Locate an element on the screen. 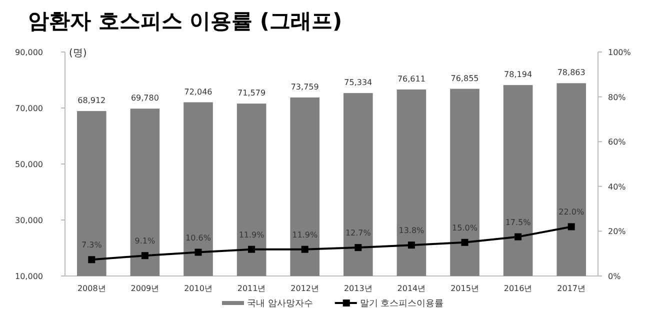 The width and height of the screenshot is (650, 325). data-label: 15.0% is located at coordinates (465, 227).